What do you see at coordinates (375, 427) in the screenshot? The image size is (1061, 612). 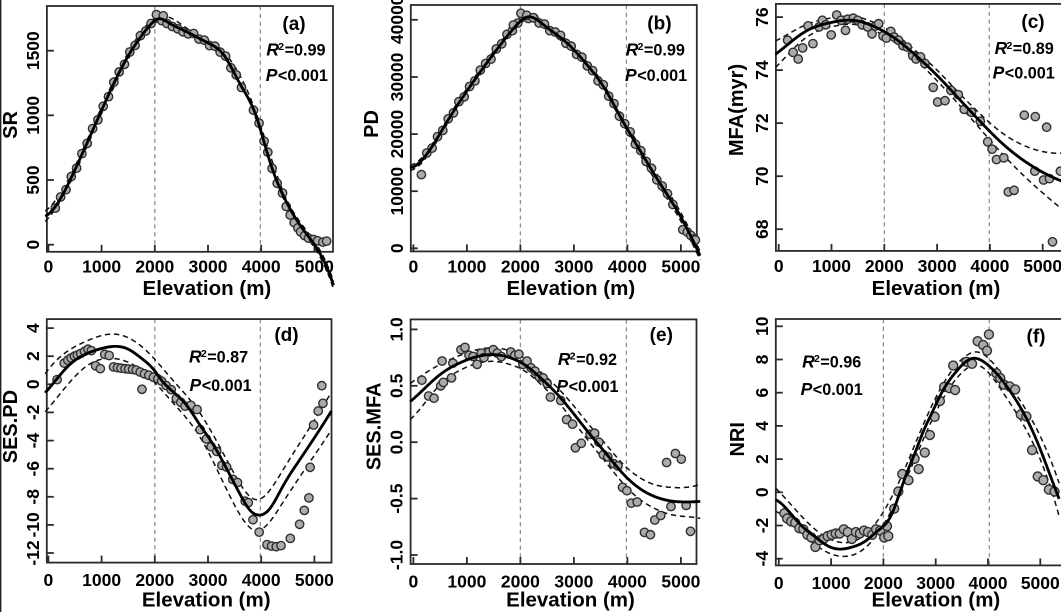 I see `svg-text: SES.MFA` at bounding box center [375, 427].